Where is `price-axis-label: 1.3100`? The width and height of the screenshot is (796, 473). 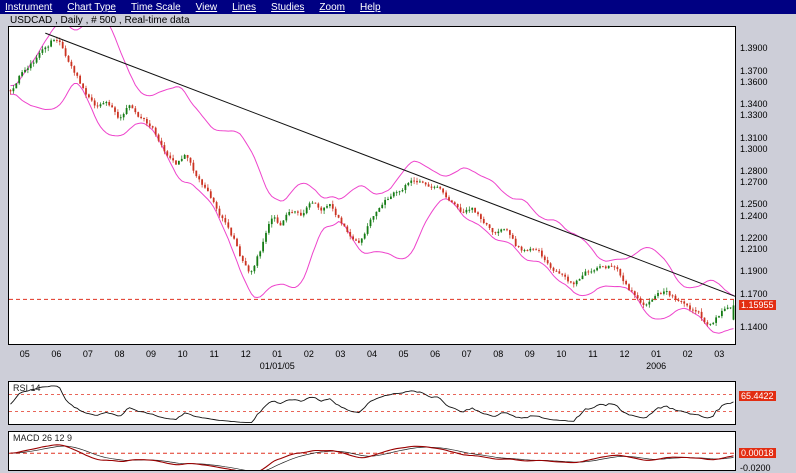
price-axis-label: 1.3100 is located at coordinates (754, 137).